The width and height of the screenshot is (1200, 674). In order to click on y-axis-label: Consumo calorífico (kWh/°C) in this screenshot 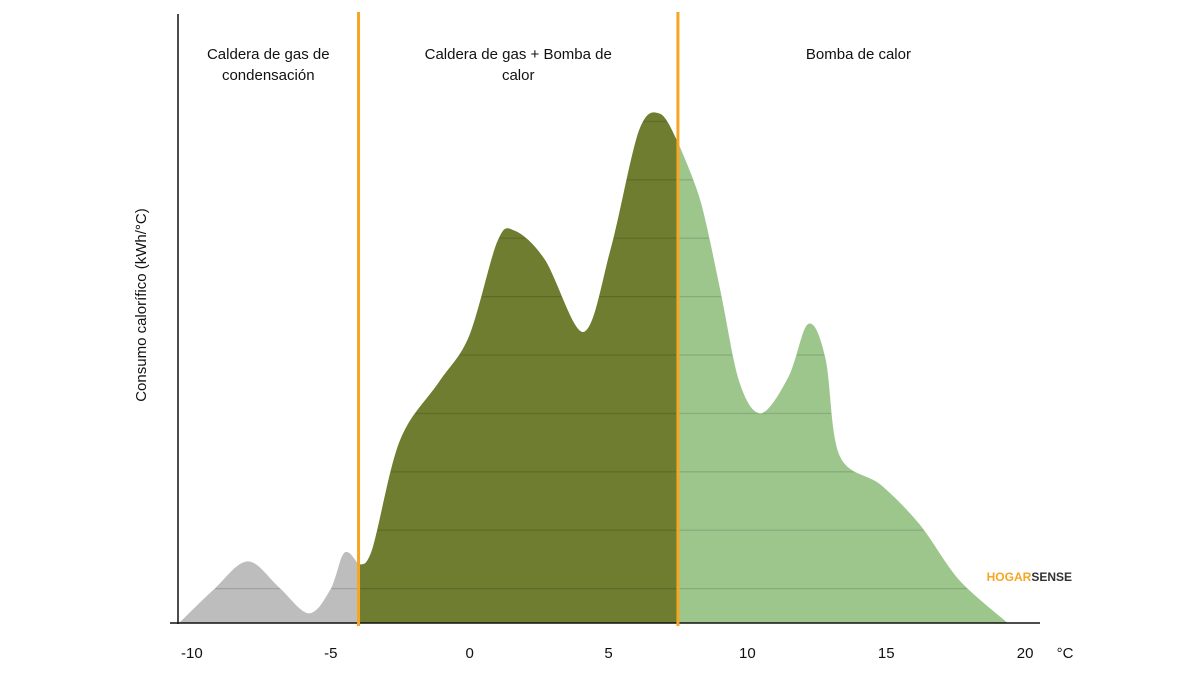, I will do `click(141, 305)`.